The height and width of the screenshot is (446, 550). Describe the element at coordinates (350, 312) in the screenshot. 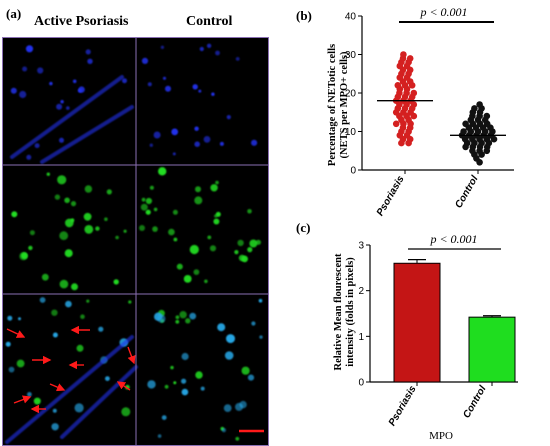

I see `y-axis-label-line-2: intensity (folds in pixels)` at that location.